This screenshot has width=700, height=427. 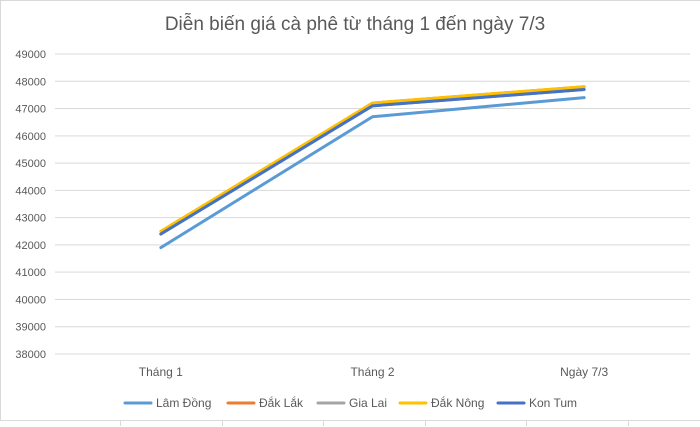 What do you see at coordinates (457, 402) in the screenshot?
I see `legend-label: Đắk Nông` at bounding box center [457, 402].